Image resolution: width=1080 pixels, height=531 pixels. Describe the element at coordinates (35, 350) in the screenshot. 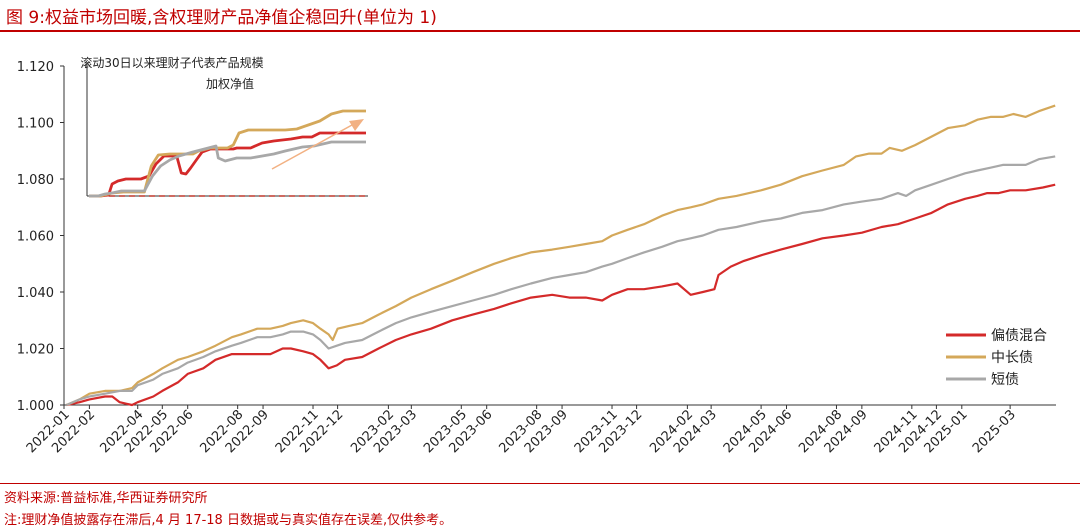

I see `y-tick-label: 1.020` at that location.